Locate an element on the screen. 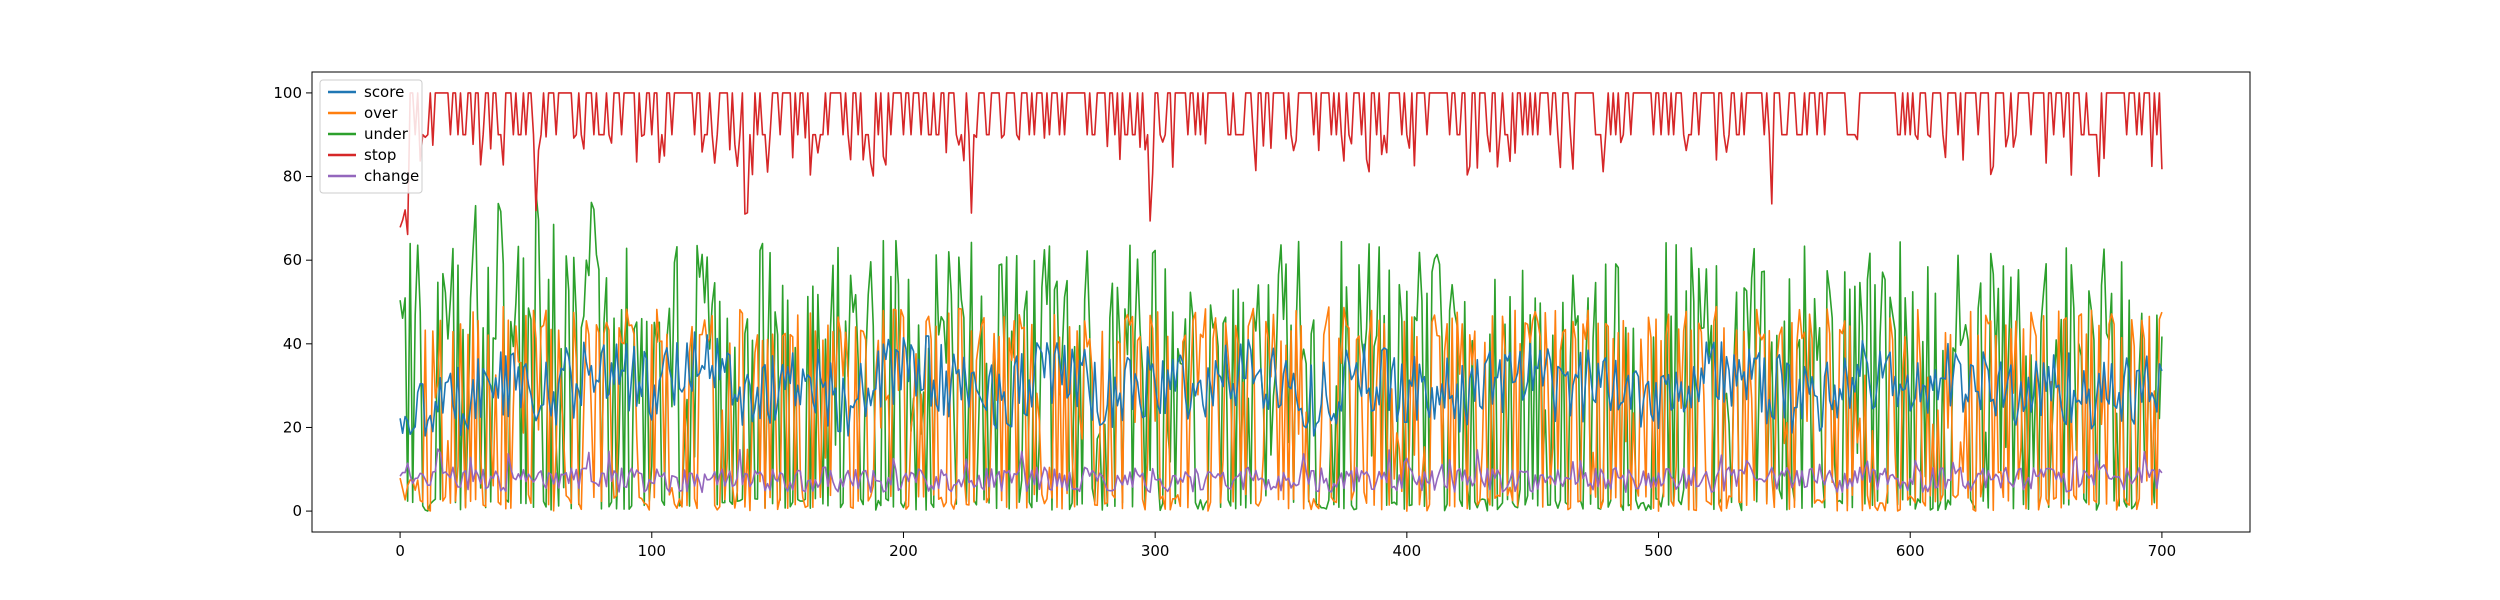 This screenshot has width=2500, height=600. y-tick-label: 60 is located at coordinates (292, 260).